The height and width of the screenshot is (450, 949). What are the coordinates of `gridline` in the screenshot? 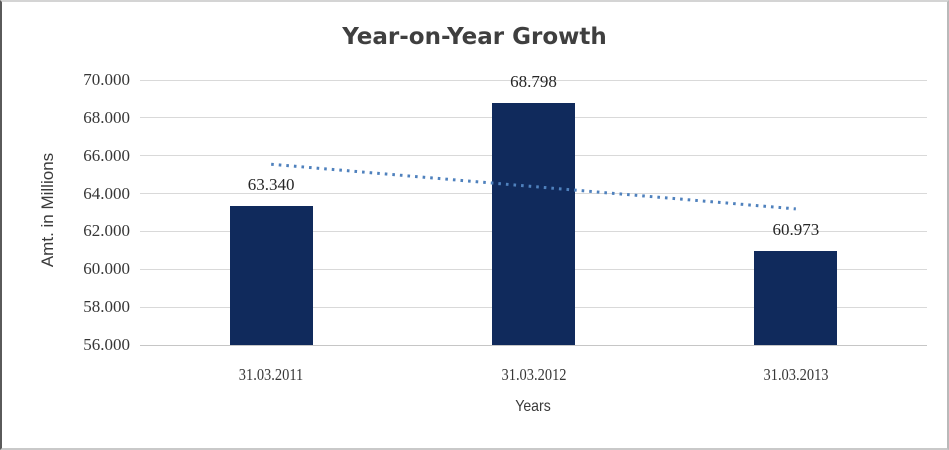 It's located at (533, 80).